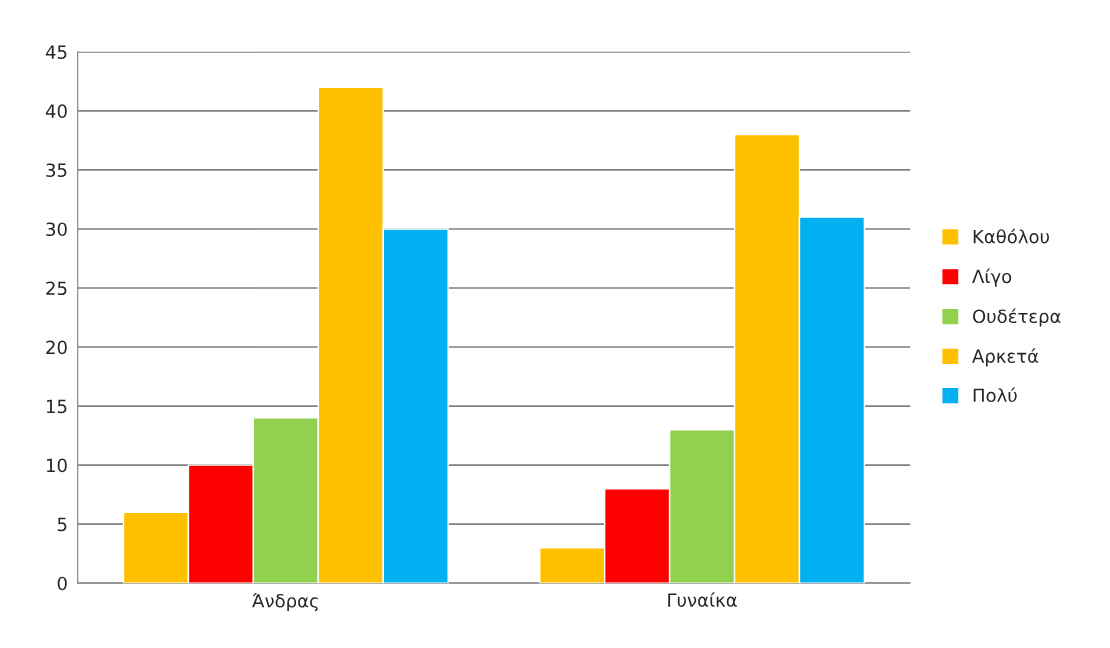  I want to click on y-tick-label: 35, so click(56, 170).